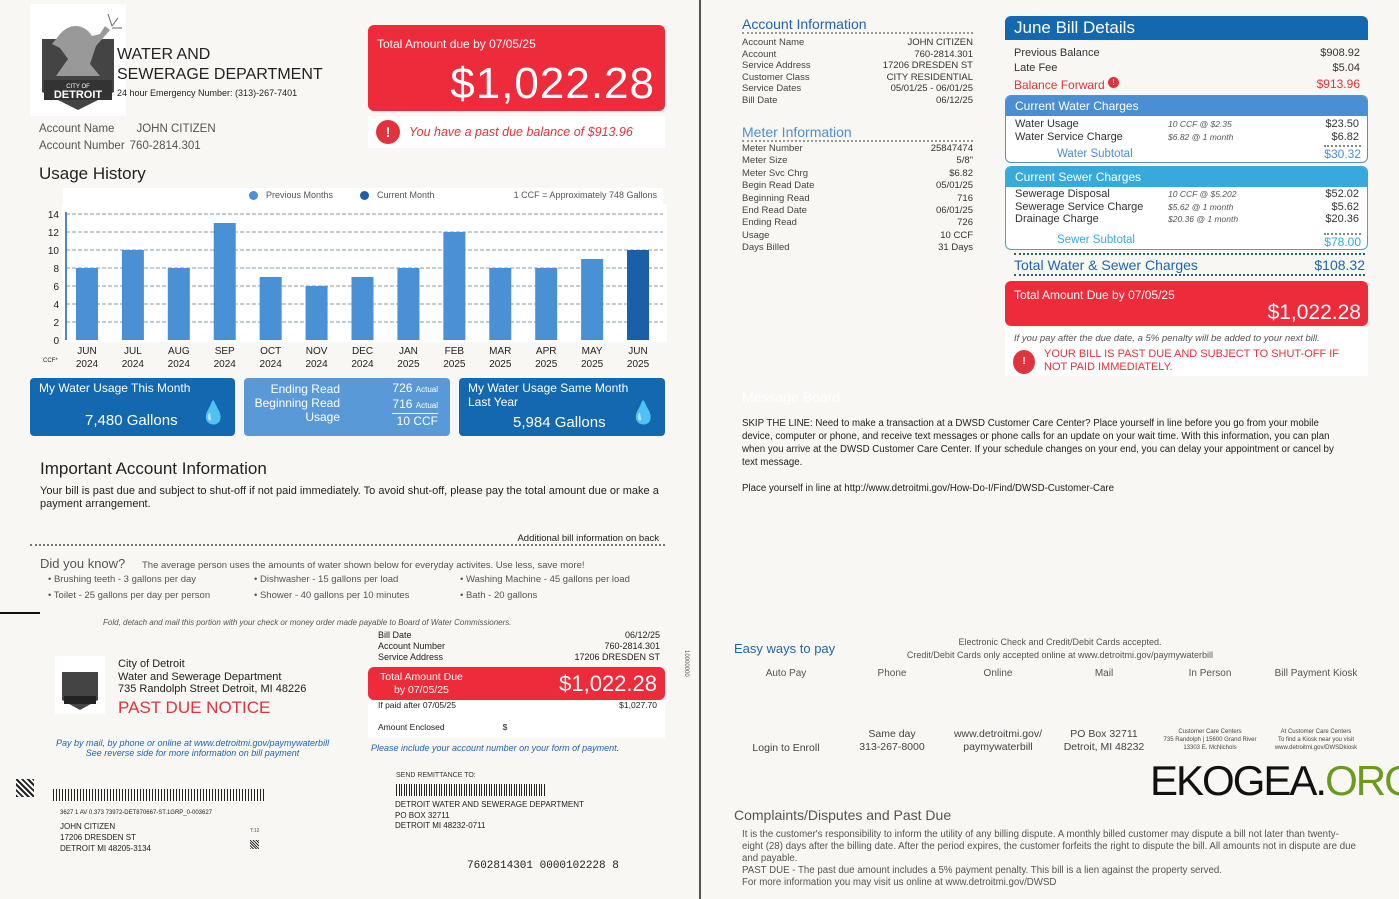  Describe the element at coordinates (165, 146) in the screenshot. I see `account-number: 760-2814.301` at that location.